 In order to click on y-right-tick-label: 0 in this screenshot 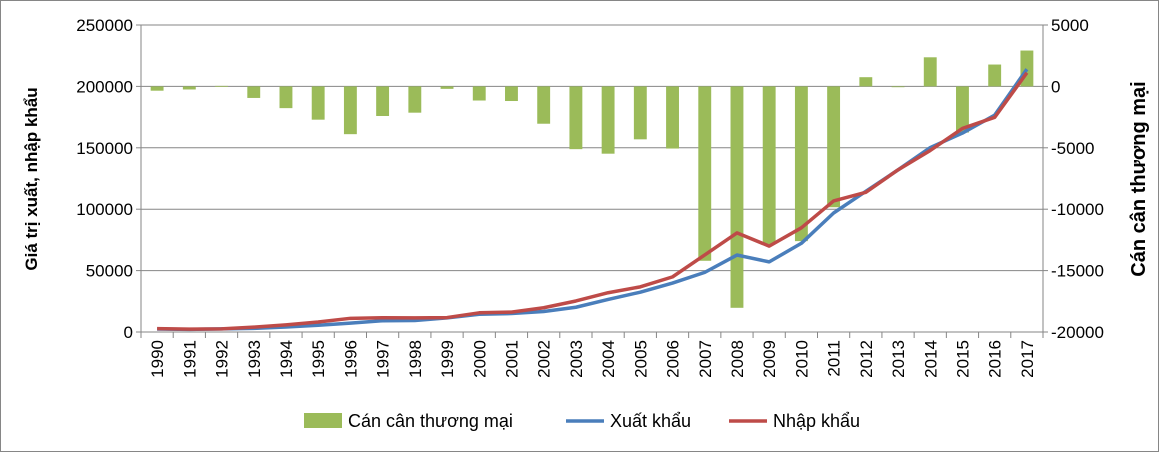, I will do `click(1055, 86)`.